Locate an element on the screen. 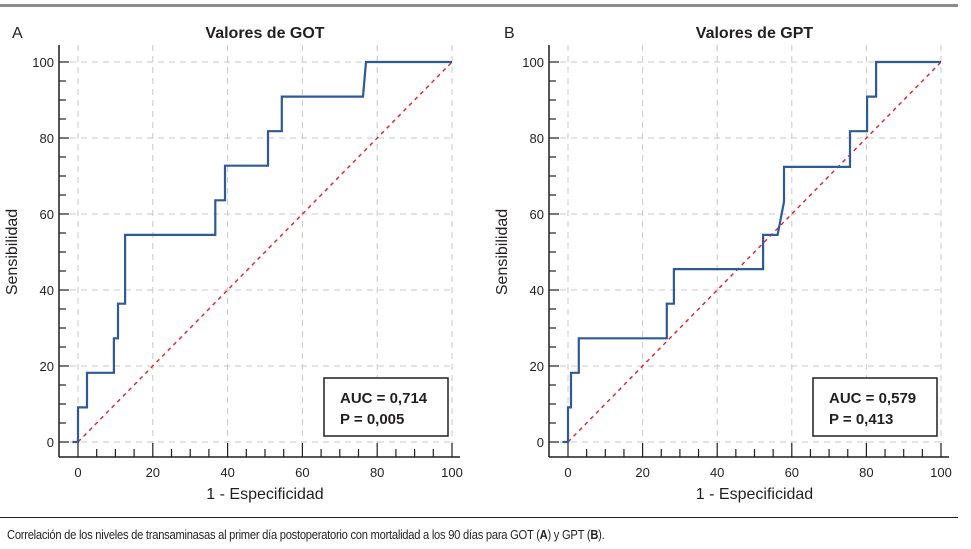  caption-ref-a: A is located at coordinates (543, 534).